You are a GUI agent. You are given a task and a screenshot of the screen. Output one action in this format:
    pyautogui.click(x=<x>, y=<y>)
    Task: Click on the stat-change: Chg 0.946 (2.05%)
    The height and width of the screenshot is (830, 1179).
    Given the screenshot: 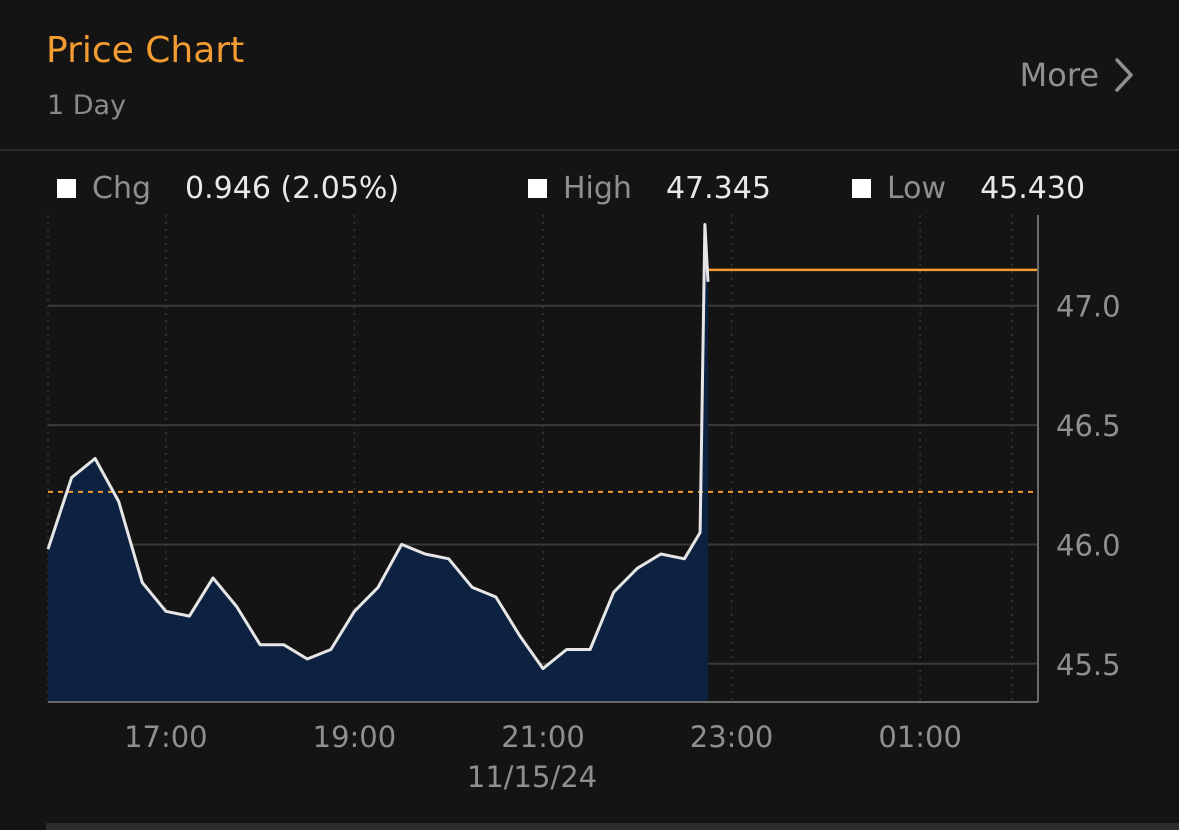 What is the action you would take?
    pyautogui.click(x=228, y=188)
    